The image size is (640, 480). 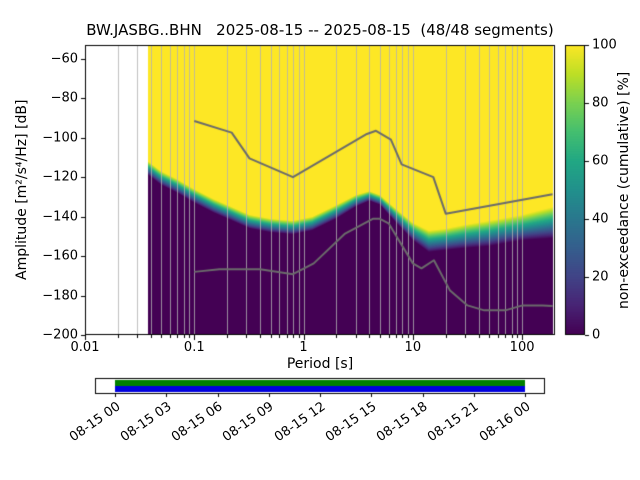 I want to click on colorbar-tick-label: 80, so click(x=600, y=103).